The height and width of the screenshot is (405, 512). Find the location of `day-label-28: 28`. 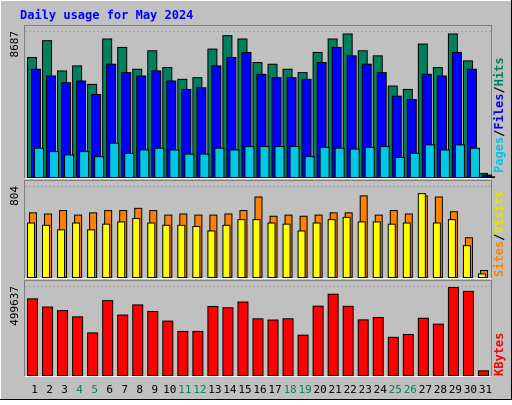

day-label-28: 28 is located at coordinates (440, 389).